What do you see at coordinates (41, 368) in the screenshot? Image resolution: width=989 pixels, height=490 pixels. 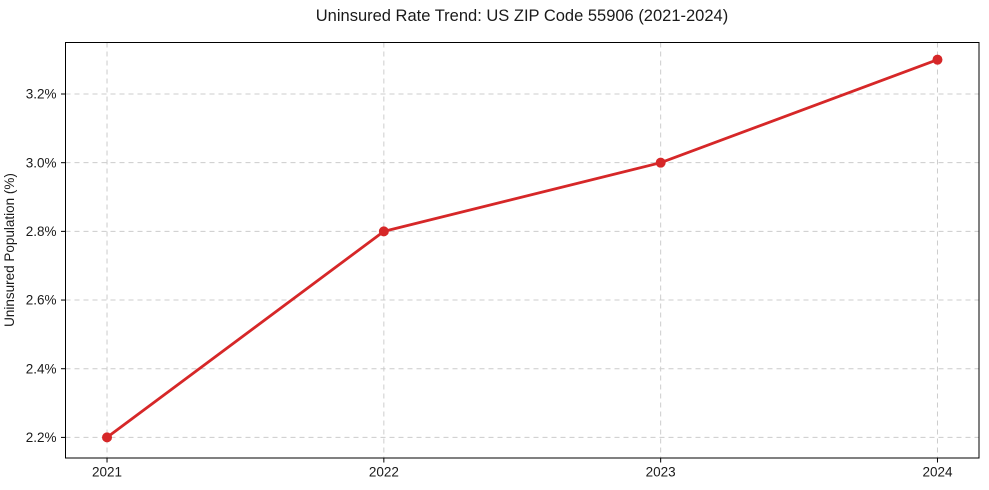 I see `y-tick-label: 2.4%` at bounding box center [41, 368].